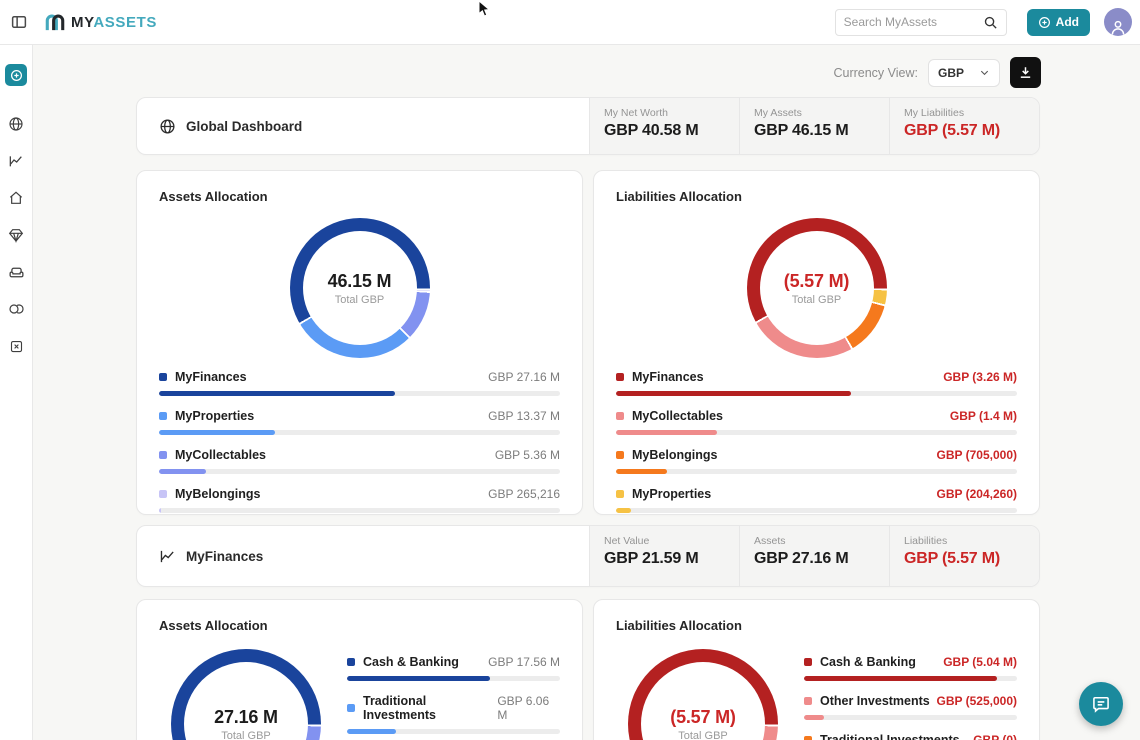 This screenshot has height=740, width=1140. Describe the element at coordinates (1067, 22) in the screenshot. I see `add-button-label: Add` at that location.